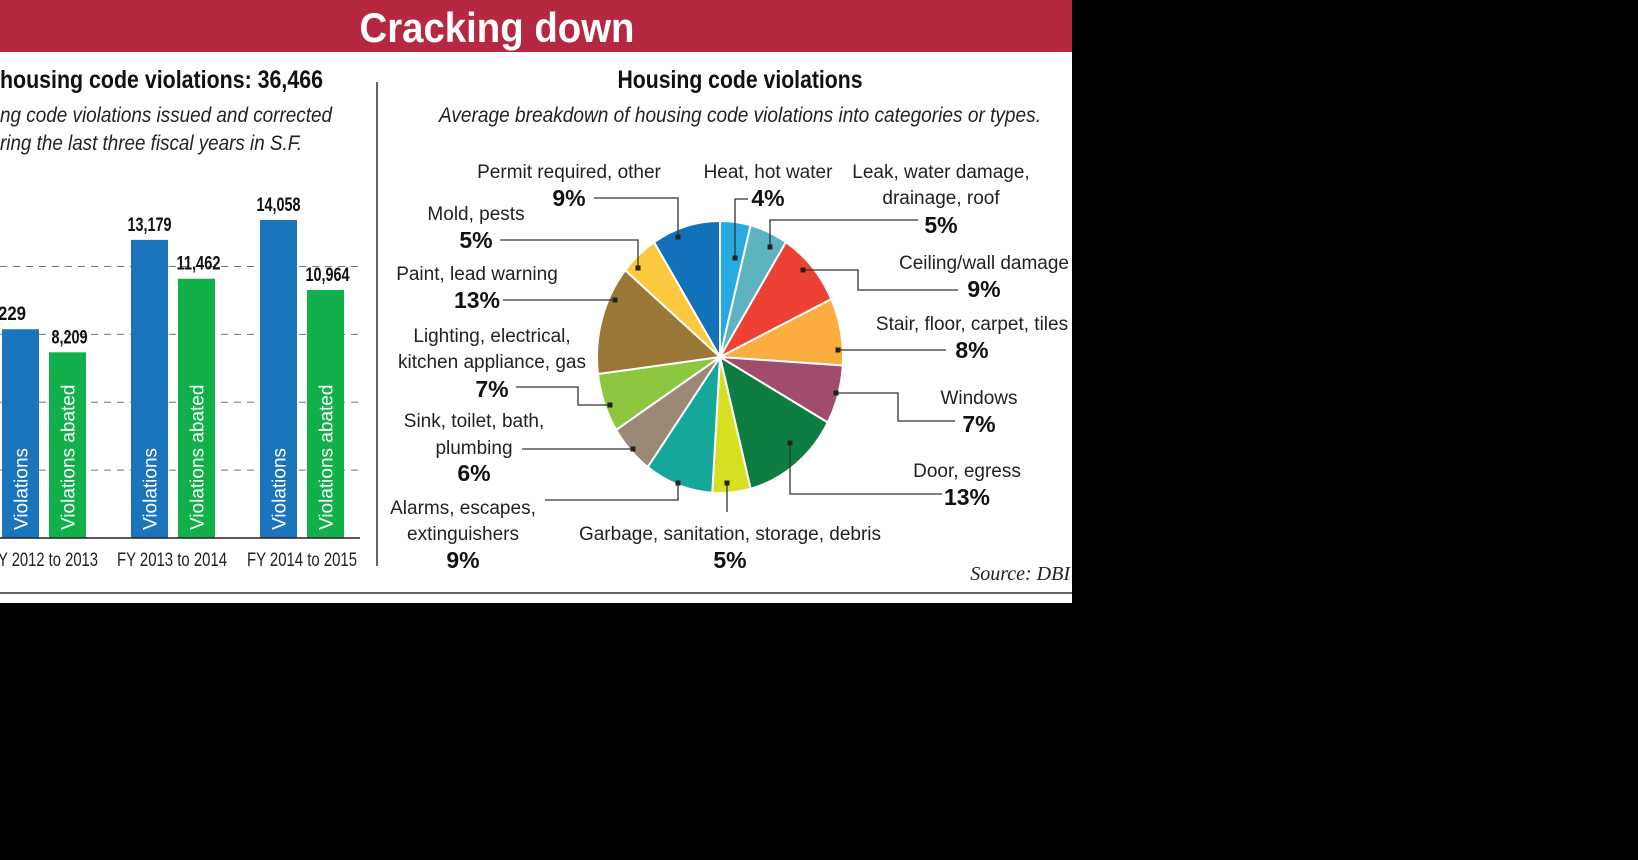 The height and width of the screenshot is (860, 1638). I want to click on slice-label: extinguishers, so click(463, 534).